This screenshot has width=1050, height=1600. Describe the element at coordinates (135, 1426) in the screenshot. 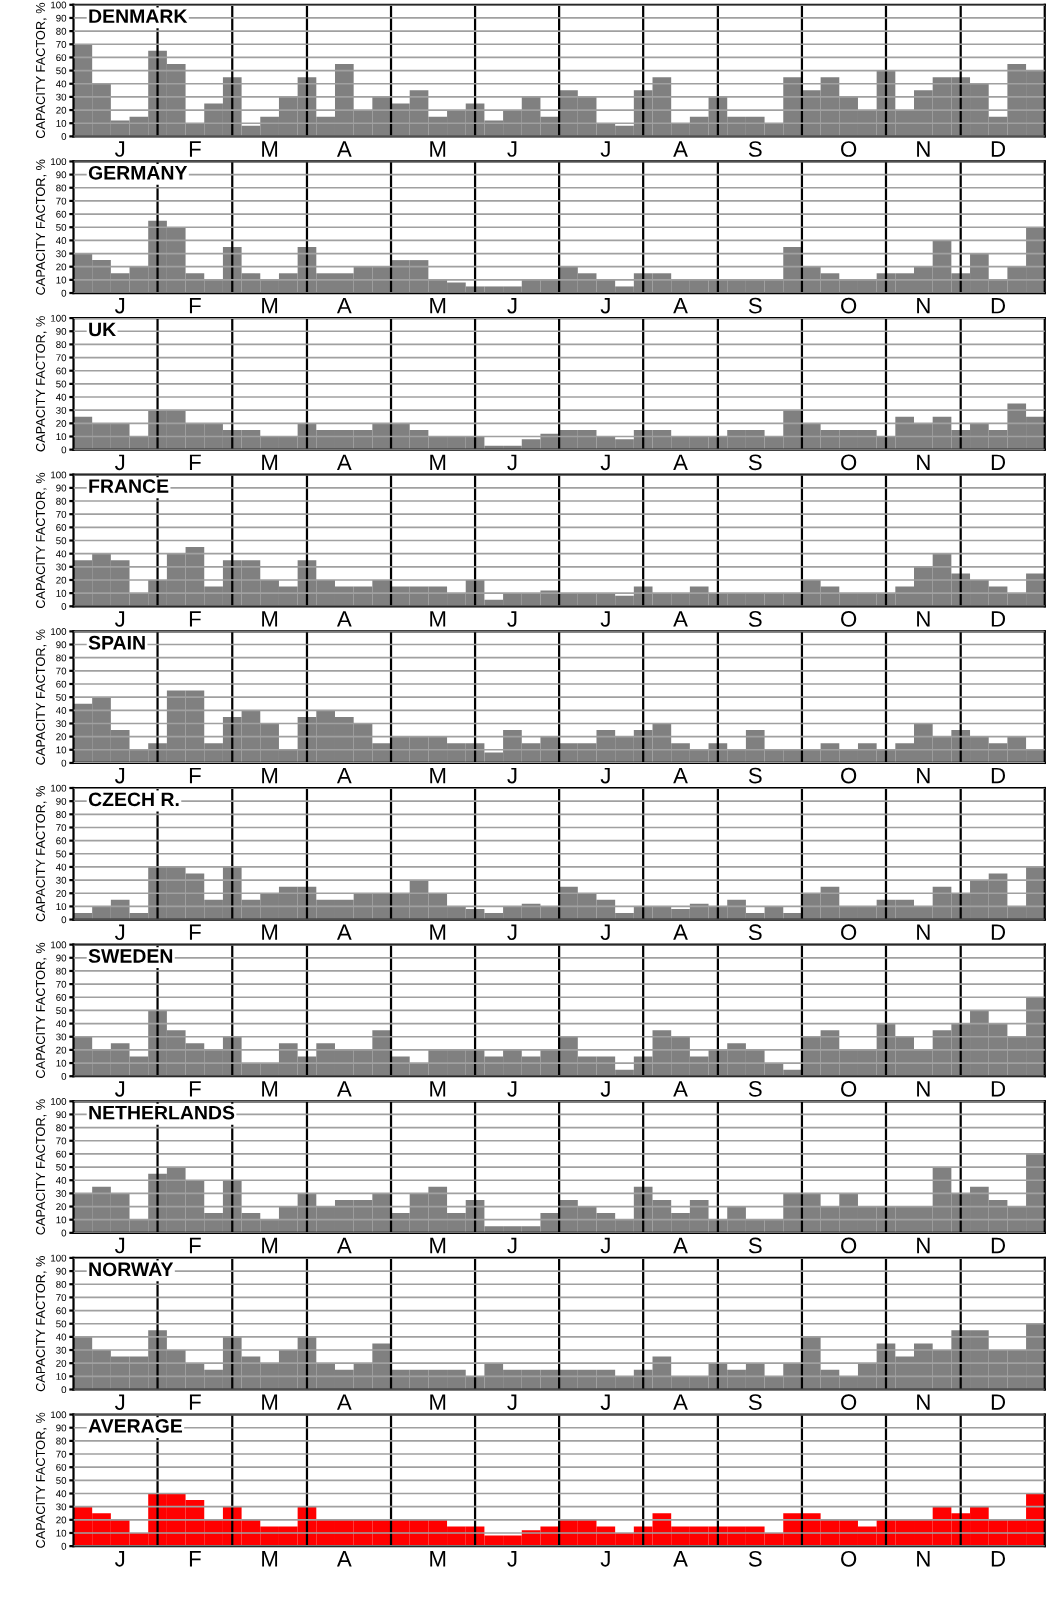

I see `chart-title: AVERAGE` at that location.